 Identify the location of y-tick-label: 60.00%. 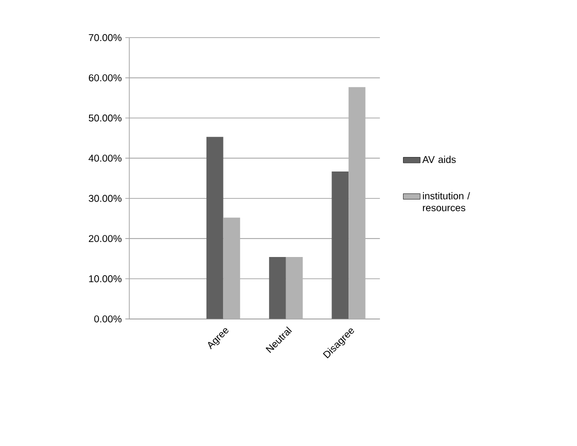
(105, 78).